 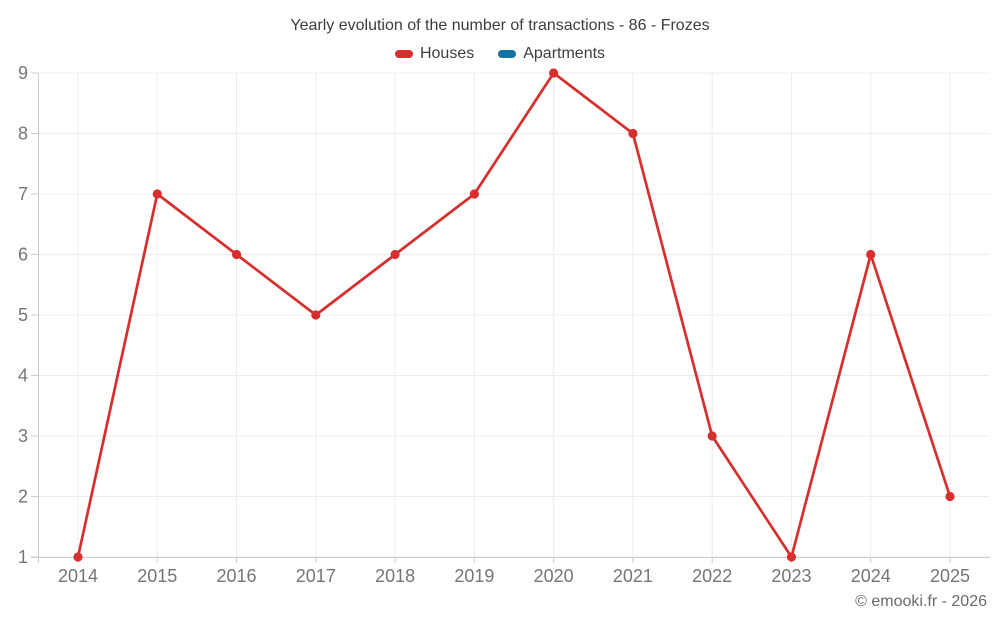 I want to click on x-axis-tick-label: 2022, so click(x=712, y=576).